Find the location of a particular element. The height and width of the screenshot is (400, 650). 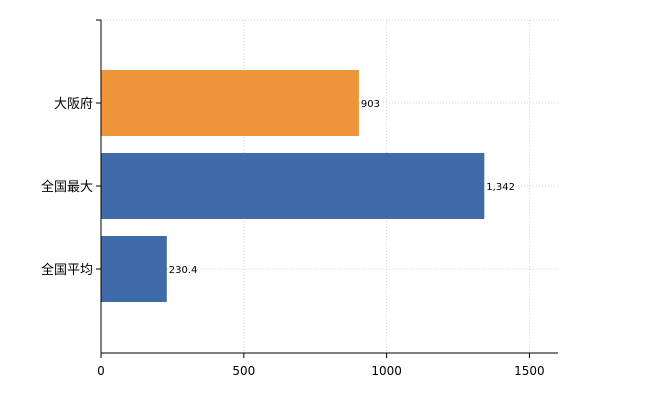

x-tick-label: 1500 is located at coordinates (529, 371).